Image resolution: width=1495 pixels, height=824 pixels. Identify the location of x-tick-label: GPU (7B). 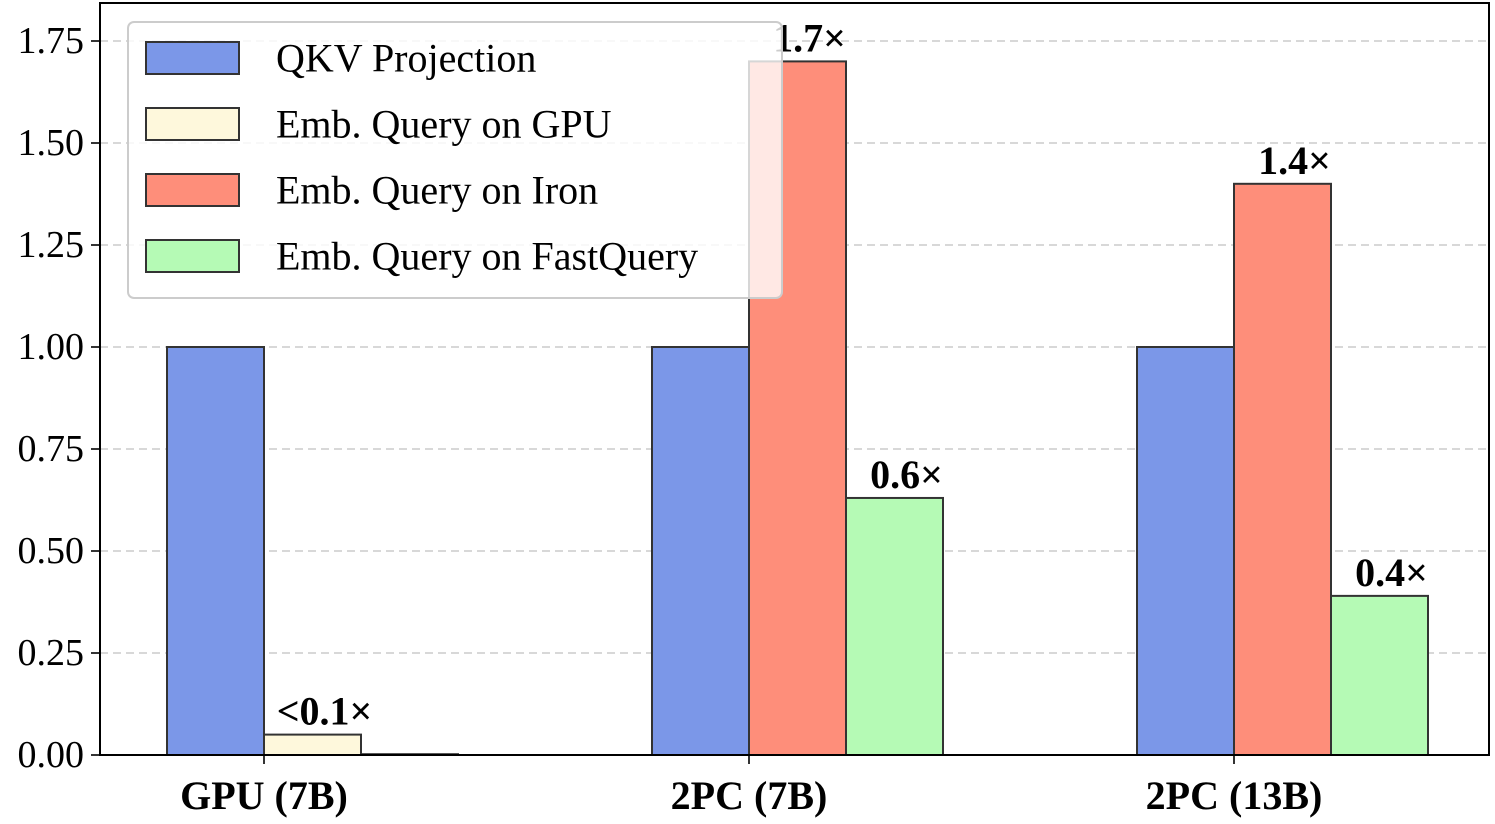
(264, 795).